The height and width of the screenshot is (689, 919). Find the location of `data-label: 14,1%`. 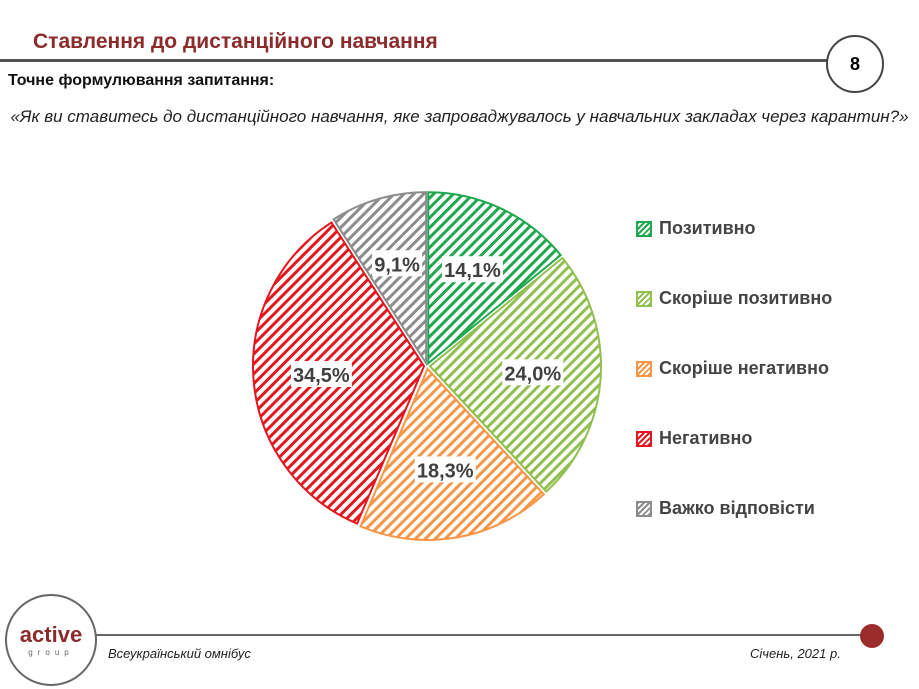

data-label: 14,1% is located at coordinates (472, 271).